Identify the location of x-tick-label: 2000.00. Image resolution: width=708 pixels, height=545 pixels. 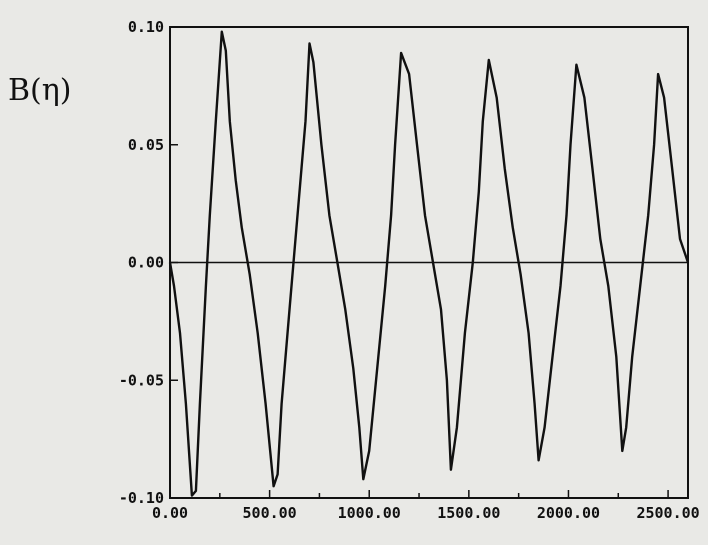
(568, 513).